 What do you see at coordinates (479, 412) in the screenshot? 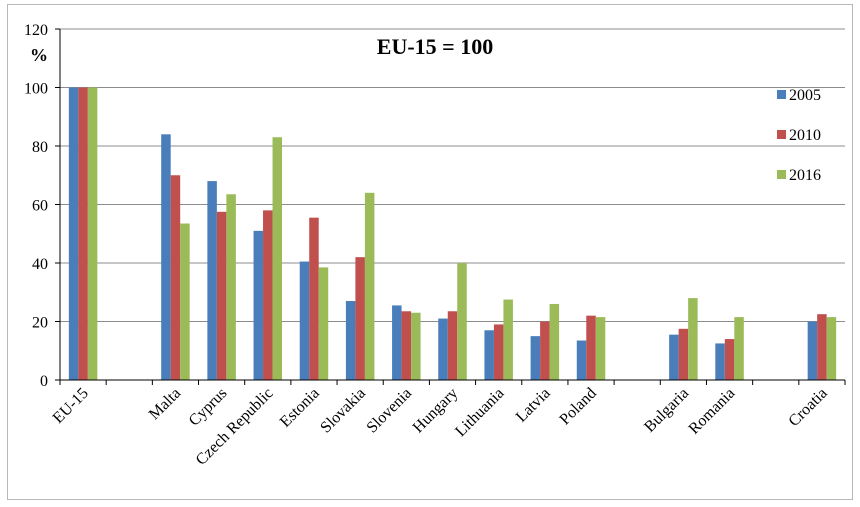
I see `x-tick-label: Lithuania` at bounding box center [479, 412].